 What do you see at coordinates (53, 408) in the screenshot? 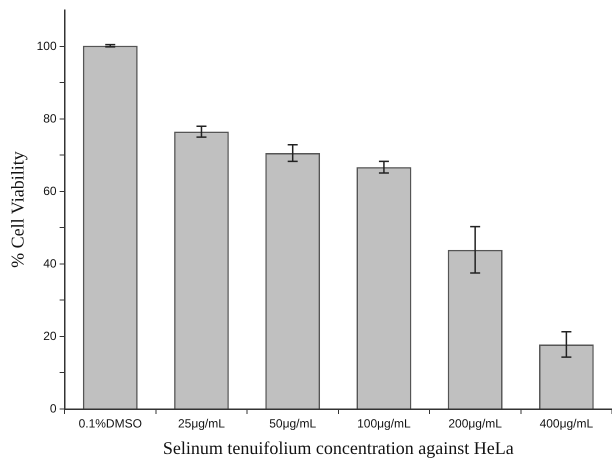
I see `y-tick-label: 0` at bounding box center [53, 408].